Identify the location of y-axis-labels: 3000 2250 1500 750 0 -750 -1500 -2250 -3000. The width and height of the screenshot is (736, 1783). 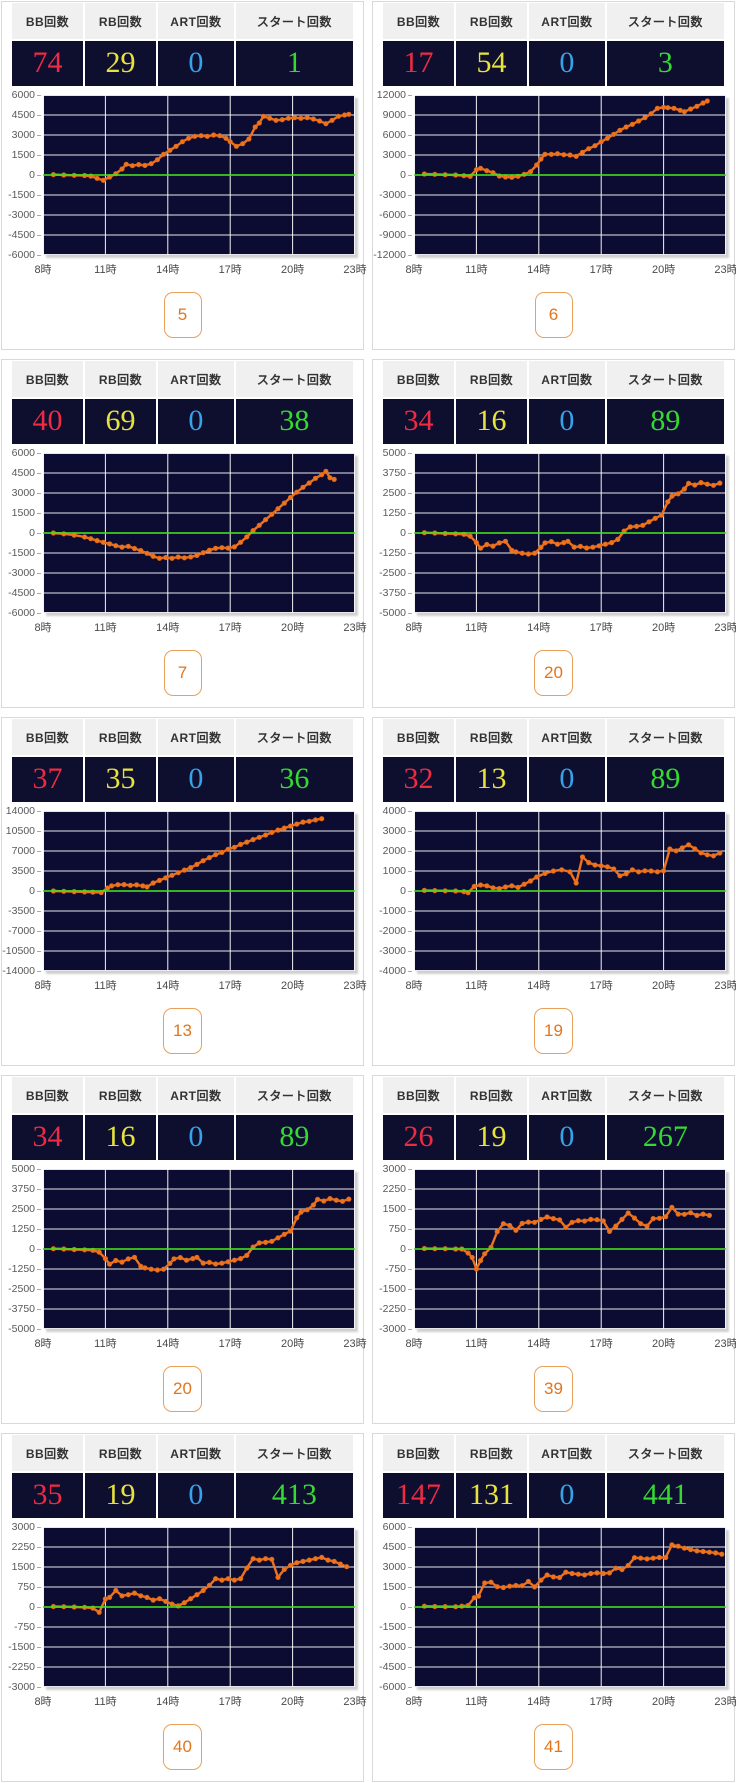
(24, 1607).